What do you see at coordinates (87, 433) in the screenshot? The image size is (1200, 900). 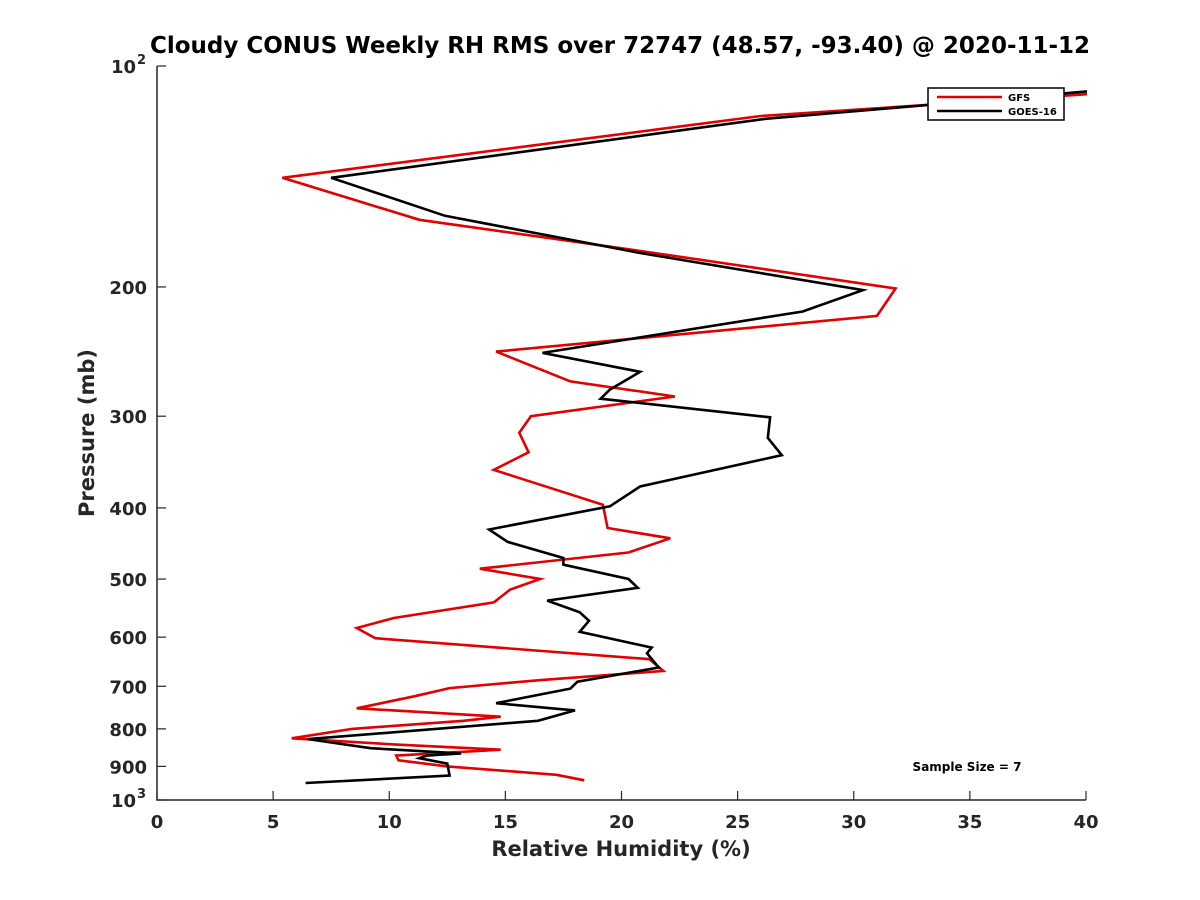 I see `y-axis-label: Pressure (mb)` at bounding box center [87, 433].